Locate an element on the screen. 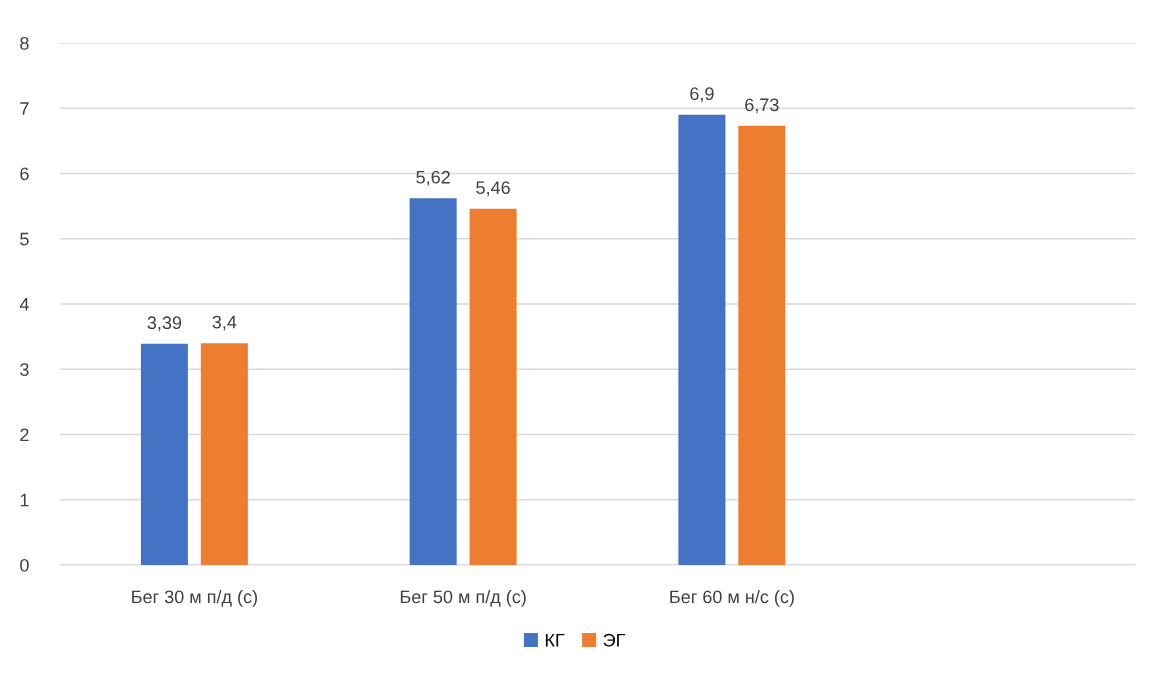 This screenshot has width=1150, height=680. y-tick-label: 2 is located at coordinates (24, 435).